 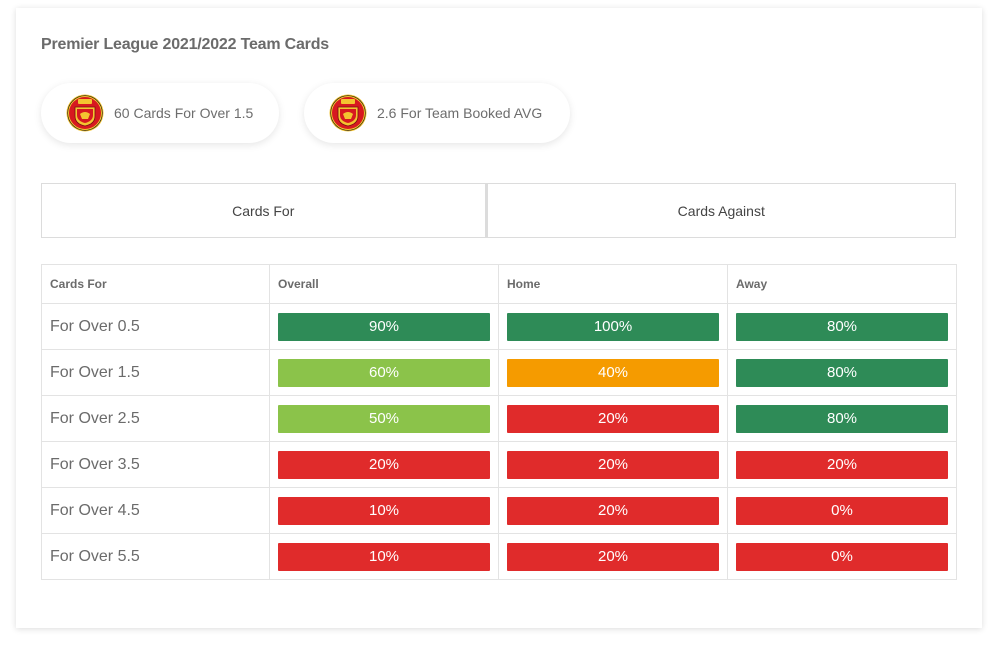 I want to click on table-row: For Over 3.5 20% 20% 20%, so click(x=499, y=464).